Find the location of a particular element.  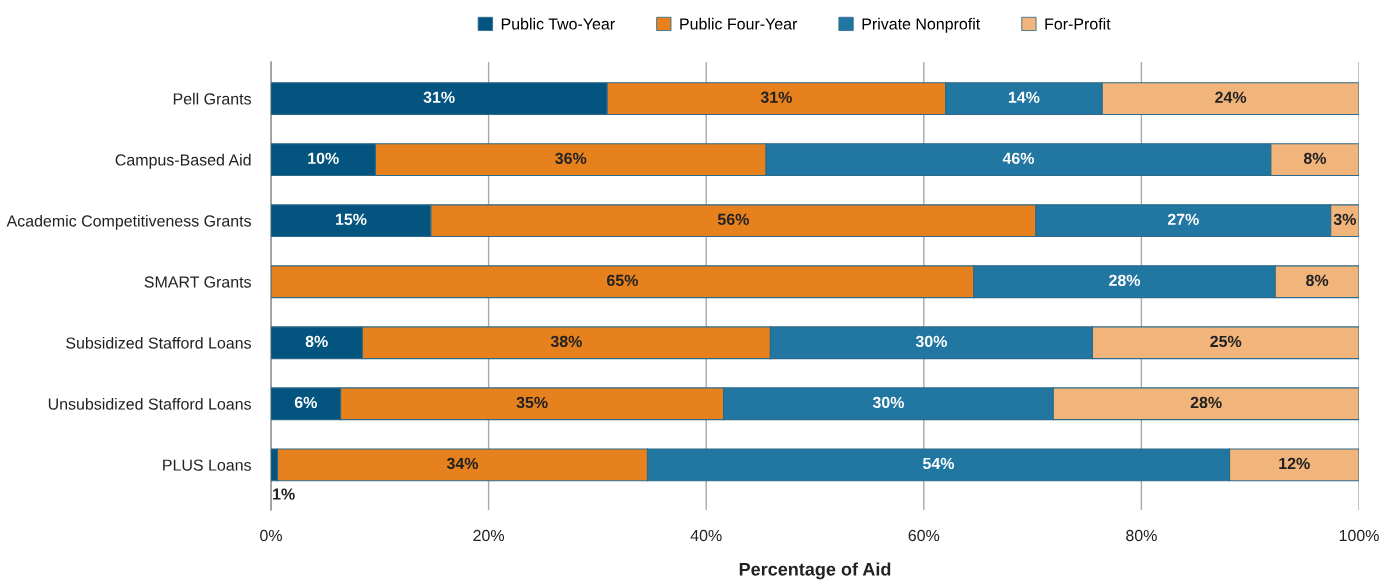

y-tick-label: SMART Grants is located at coordinates (197, 282).